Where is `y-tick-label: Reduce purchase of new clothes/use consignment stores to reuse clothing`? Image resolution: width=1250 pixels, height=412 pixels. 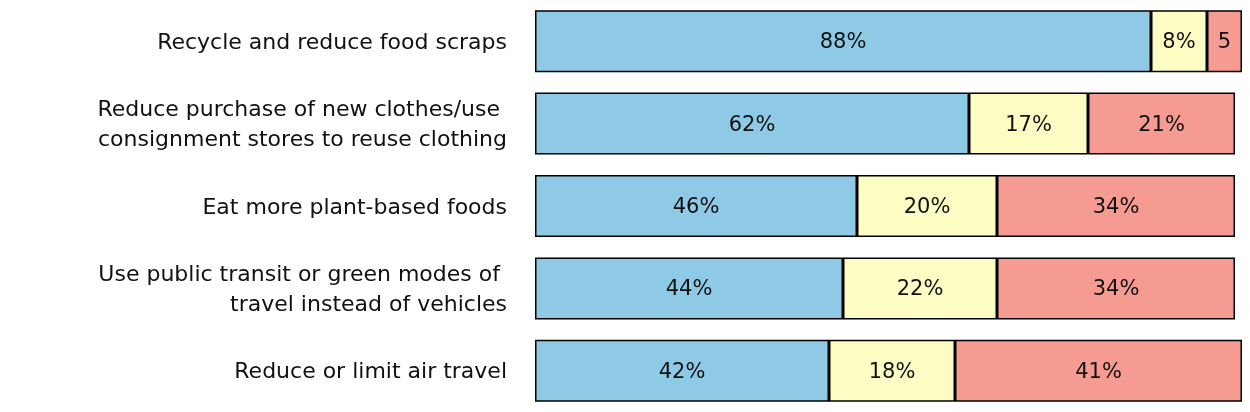
y-tick-label: Reduce purchase of new clothes/use consignment stores to reuse clothing is located at coordinates (302, 124).